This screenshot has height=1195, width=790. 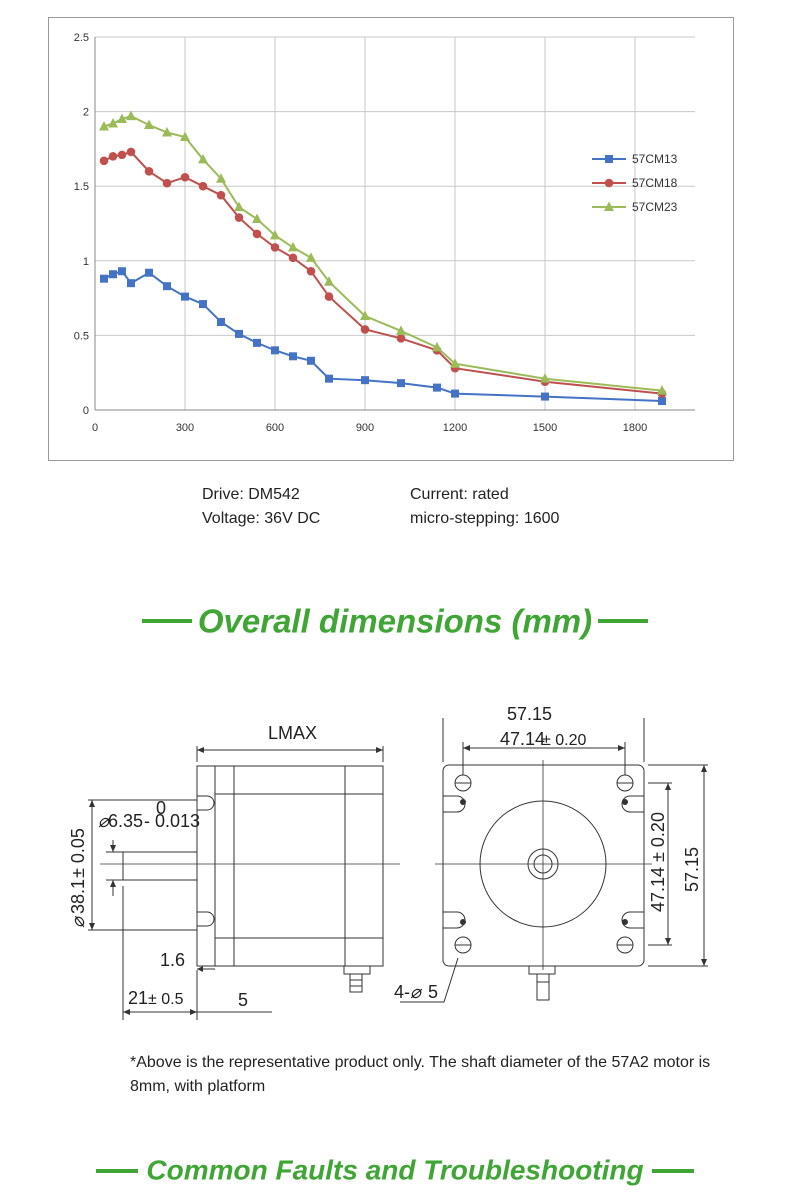 What do you see at coordinates (292, 733) in the screenshot?
I see `lmax-label: LMAX` at bounding box center [292, 733].